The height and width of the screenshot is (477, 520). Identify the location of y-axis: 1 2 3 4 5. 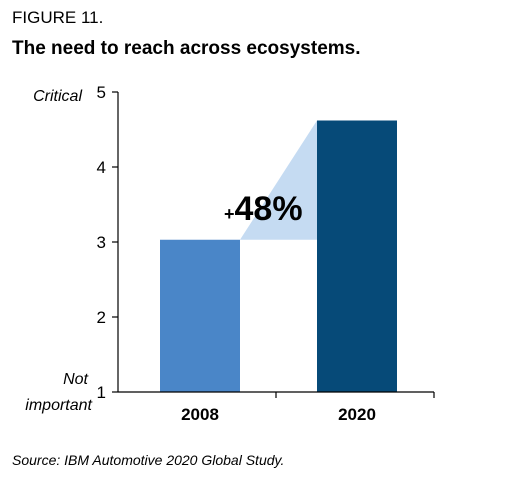
(108, 242).